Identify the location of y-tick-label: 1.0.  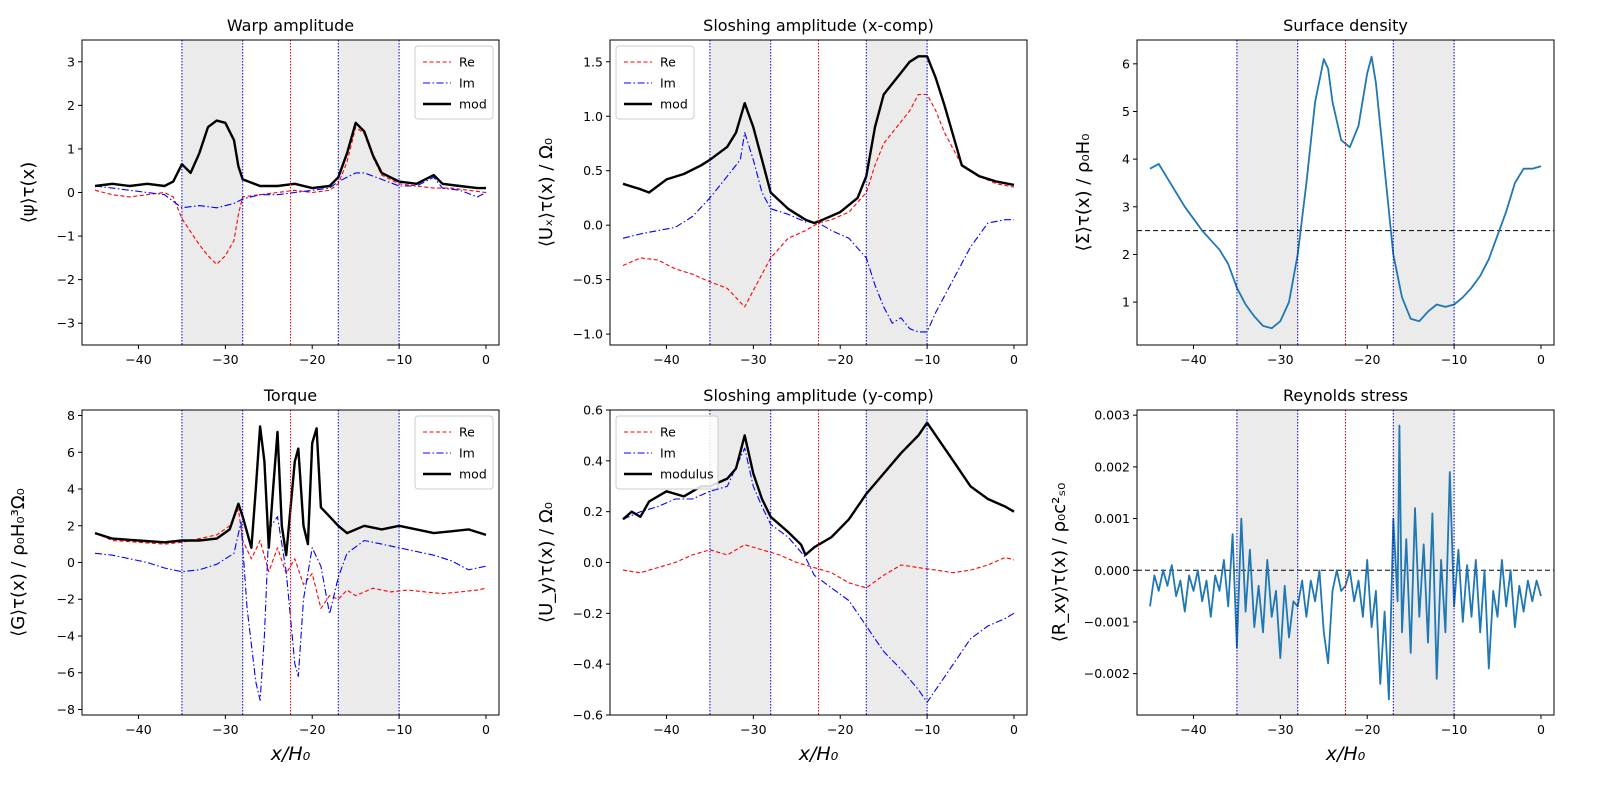
(593, 116).